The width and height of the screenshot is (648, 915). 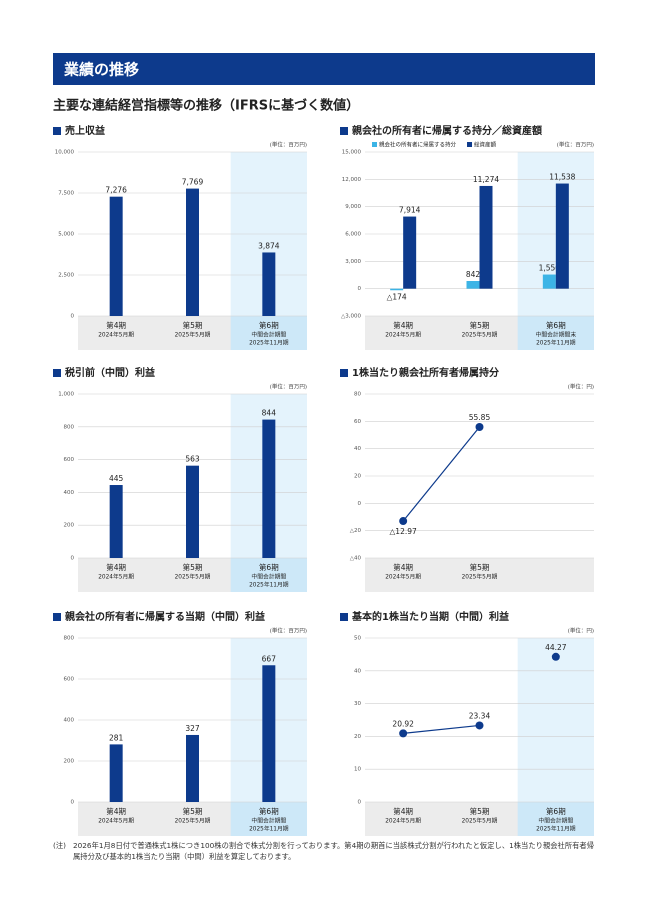 What do you see at coordinates (562, 177) in the screenshot?
I see `data-label: 11,538` at bounding box center [562, 177].